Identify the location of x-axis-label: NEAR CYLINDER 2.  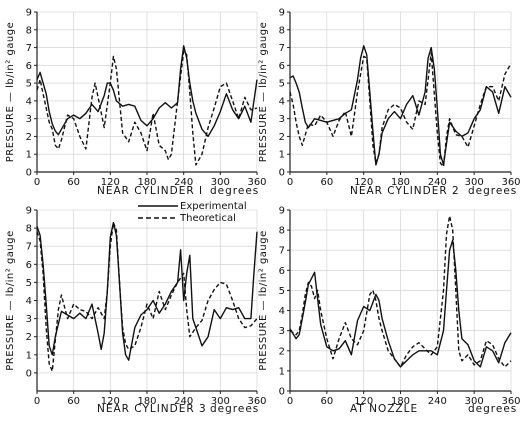
(405, 191).